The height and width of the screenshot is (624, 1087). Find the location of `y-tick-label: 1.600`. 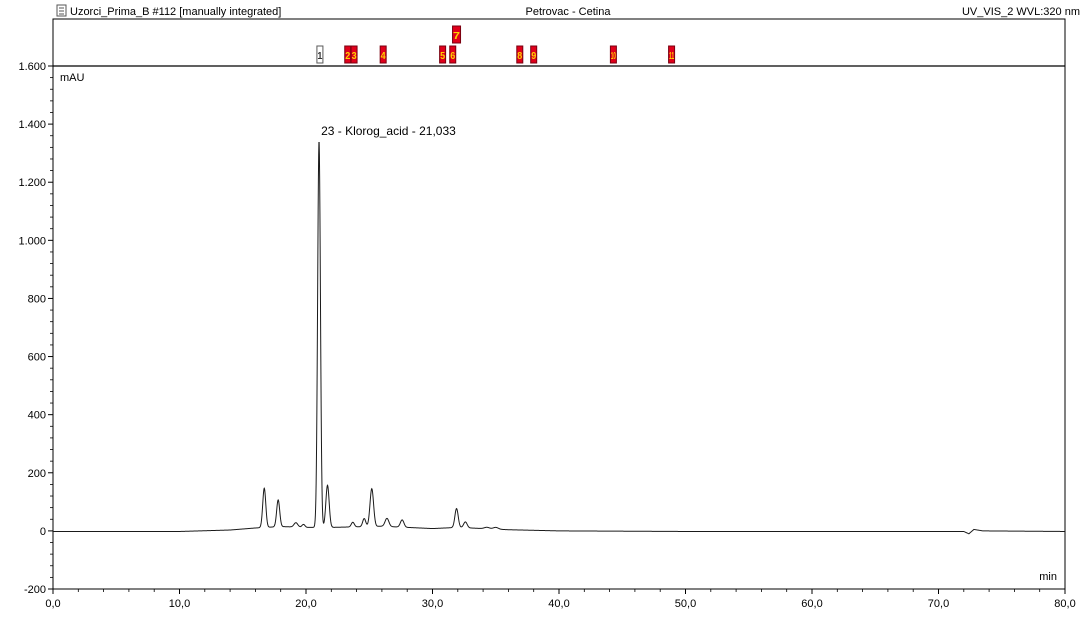

y-tick-label: 1.600 is located at coordinates (32, 67).